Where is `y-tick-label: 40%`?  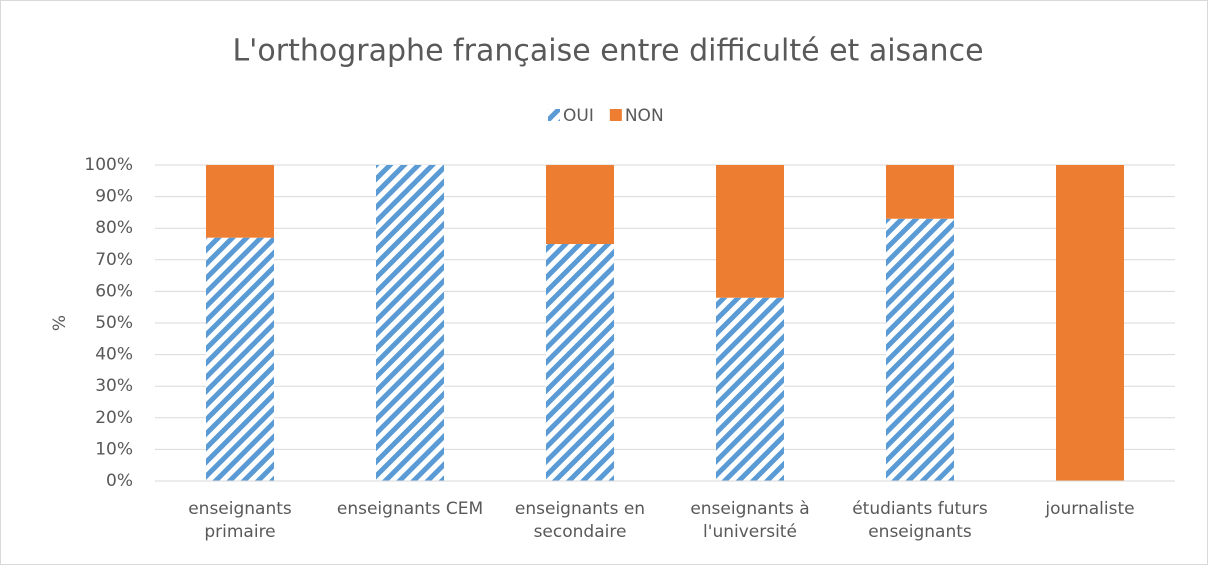 y-tick-label: 40% is located at coordinates (114, 355).